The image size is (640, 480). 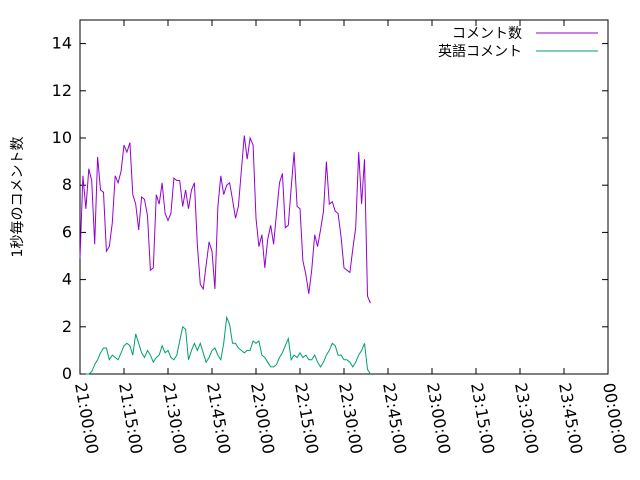 I want to click on x-tick-label: 23:15:00, so click(x=482, y=418).